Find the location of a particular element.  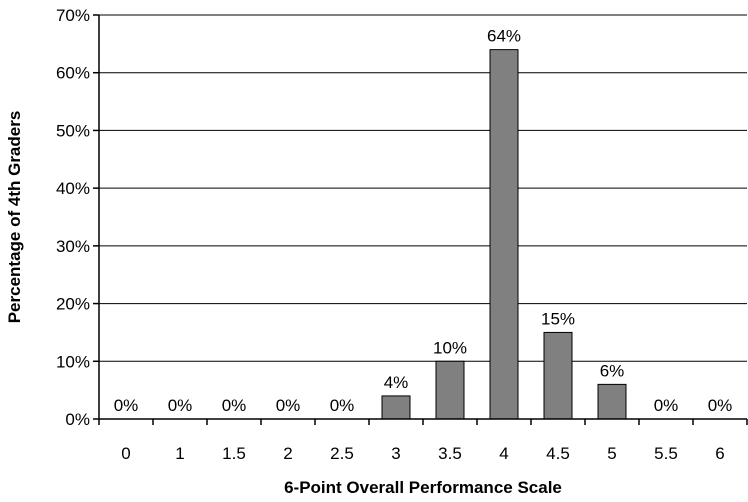

x-tick-label: 5 is located at coordinates (611, 453).